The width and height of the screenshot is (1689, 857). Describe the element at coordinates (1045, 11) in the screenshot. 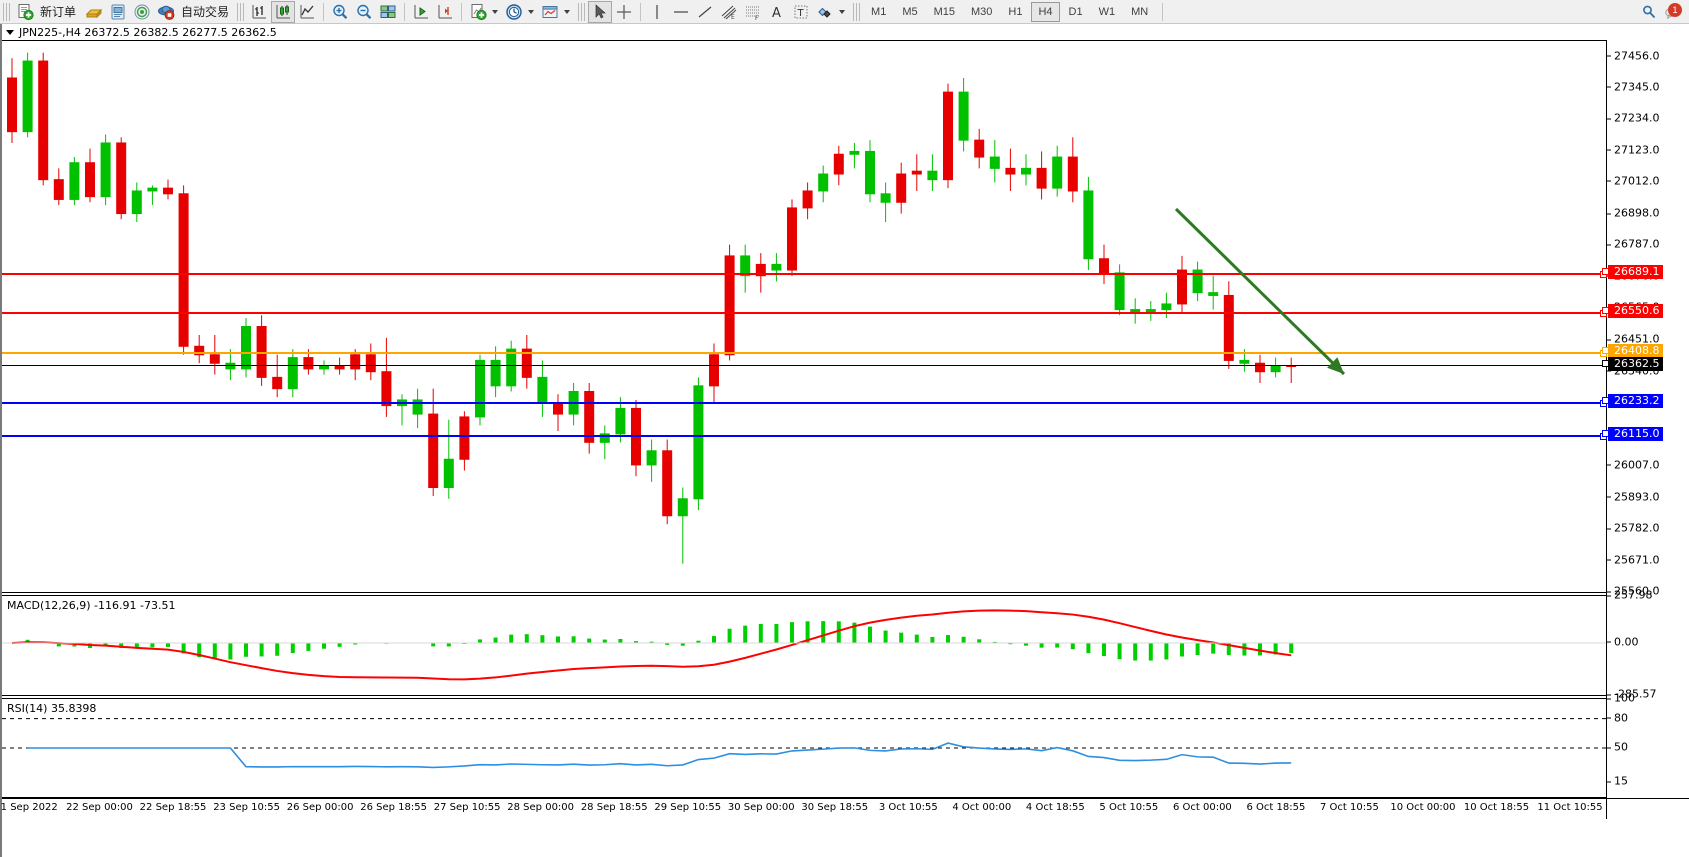

I see `timeframe-h4: H4` at that location.